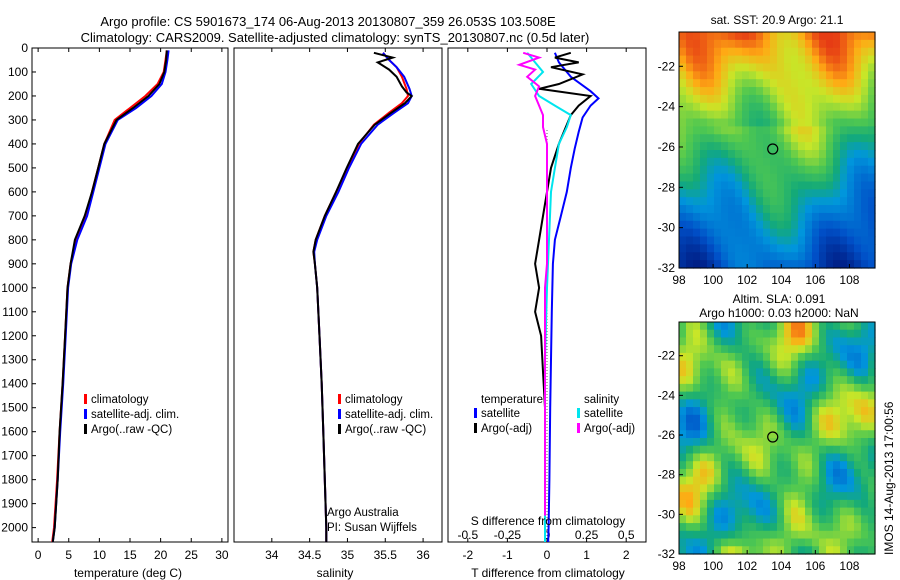 Image resolution: width=900 pixels, height=580 pixels. What do you see at coordinates (578, 413) in the screenshot?
I see `legend-swatch` at bounding box center [578, 413].